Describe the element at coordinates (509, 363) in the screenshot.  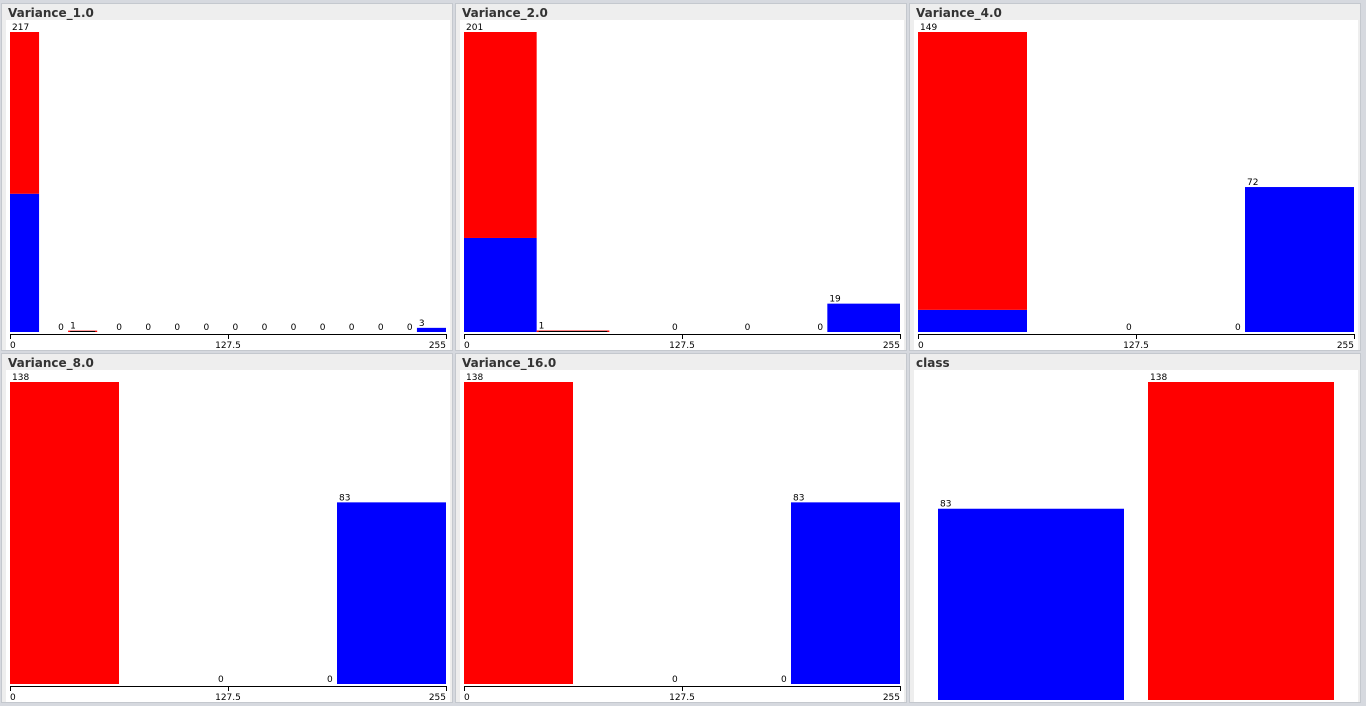
I see `panel-title: Variance_16.0` at that location.